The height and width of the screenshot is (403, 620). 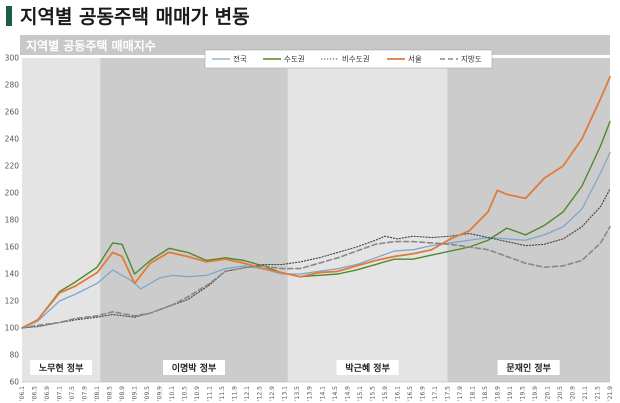 I want to click on x-tick-label: '13.1, so click(x=285, y=393).